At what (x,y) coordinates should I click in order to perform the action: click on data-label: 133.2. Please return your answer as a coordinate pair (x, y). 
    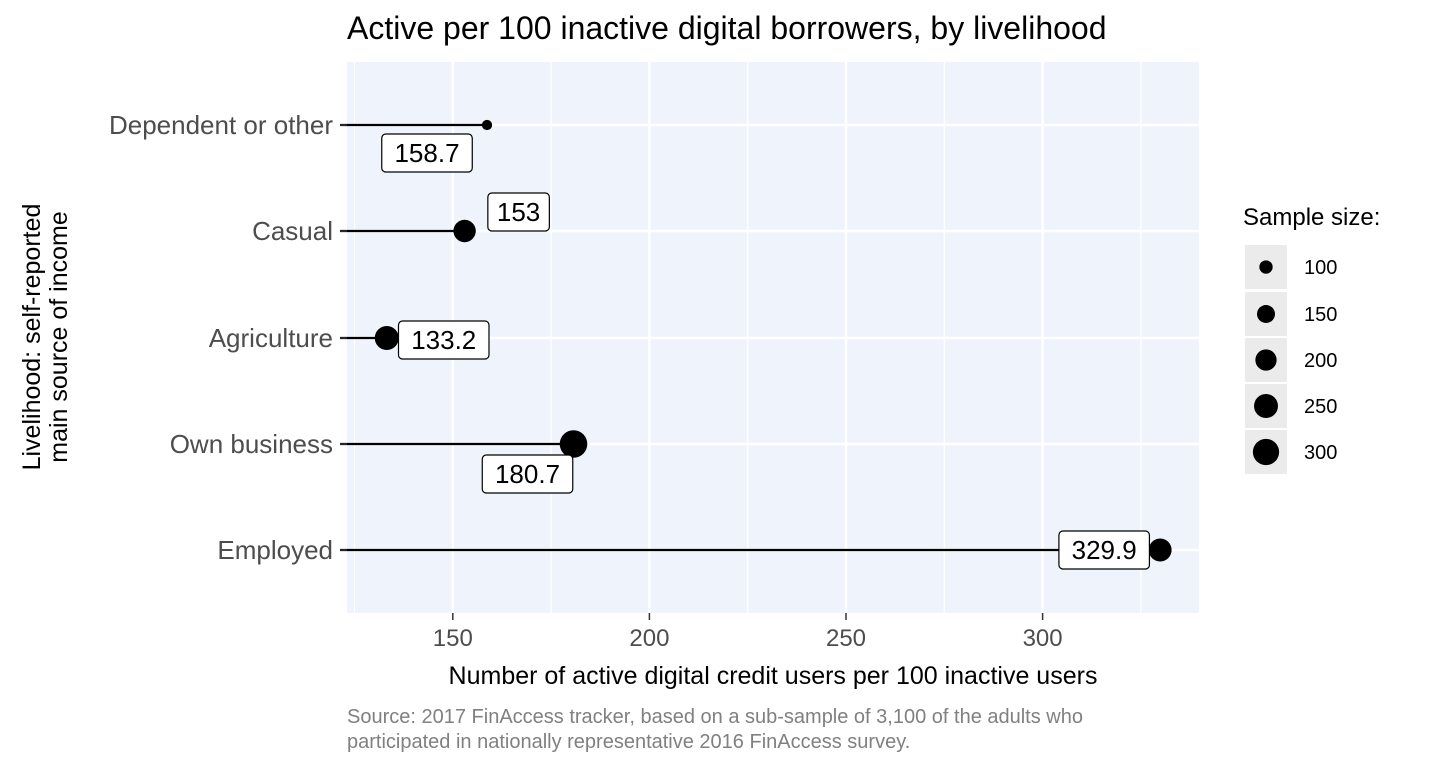
    Looking at the image, I should click on (443, 340).